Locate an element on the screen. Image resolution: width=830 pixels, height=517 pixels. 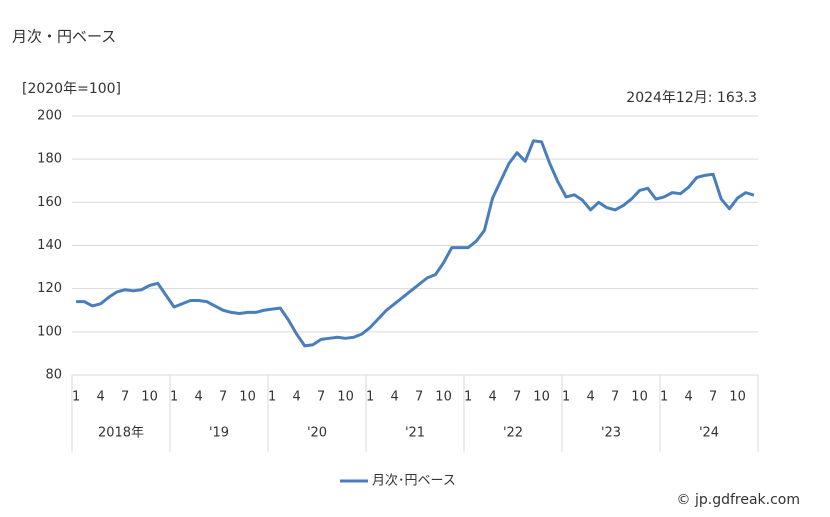
x-group-label: 2018年 is located at coordinates (121, 433).